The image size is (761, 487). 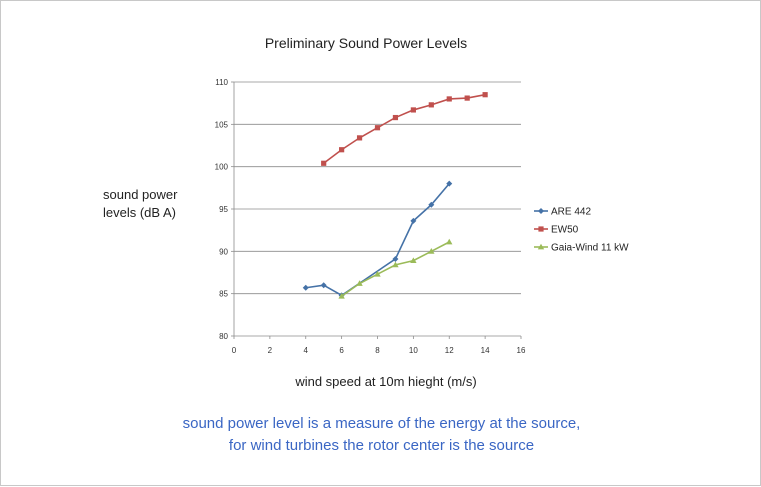 I want to click on series-gaia-wind-11-kw, so click(x=395, y=268).